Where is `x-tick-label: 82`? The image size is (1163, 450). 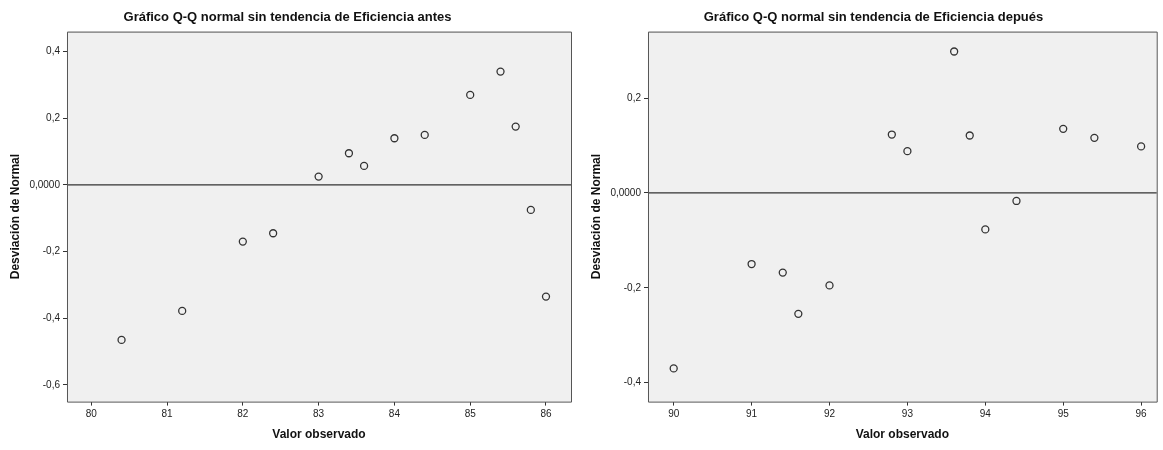
x-tick-label: 82 is located at coordinates (243, 414).